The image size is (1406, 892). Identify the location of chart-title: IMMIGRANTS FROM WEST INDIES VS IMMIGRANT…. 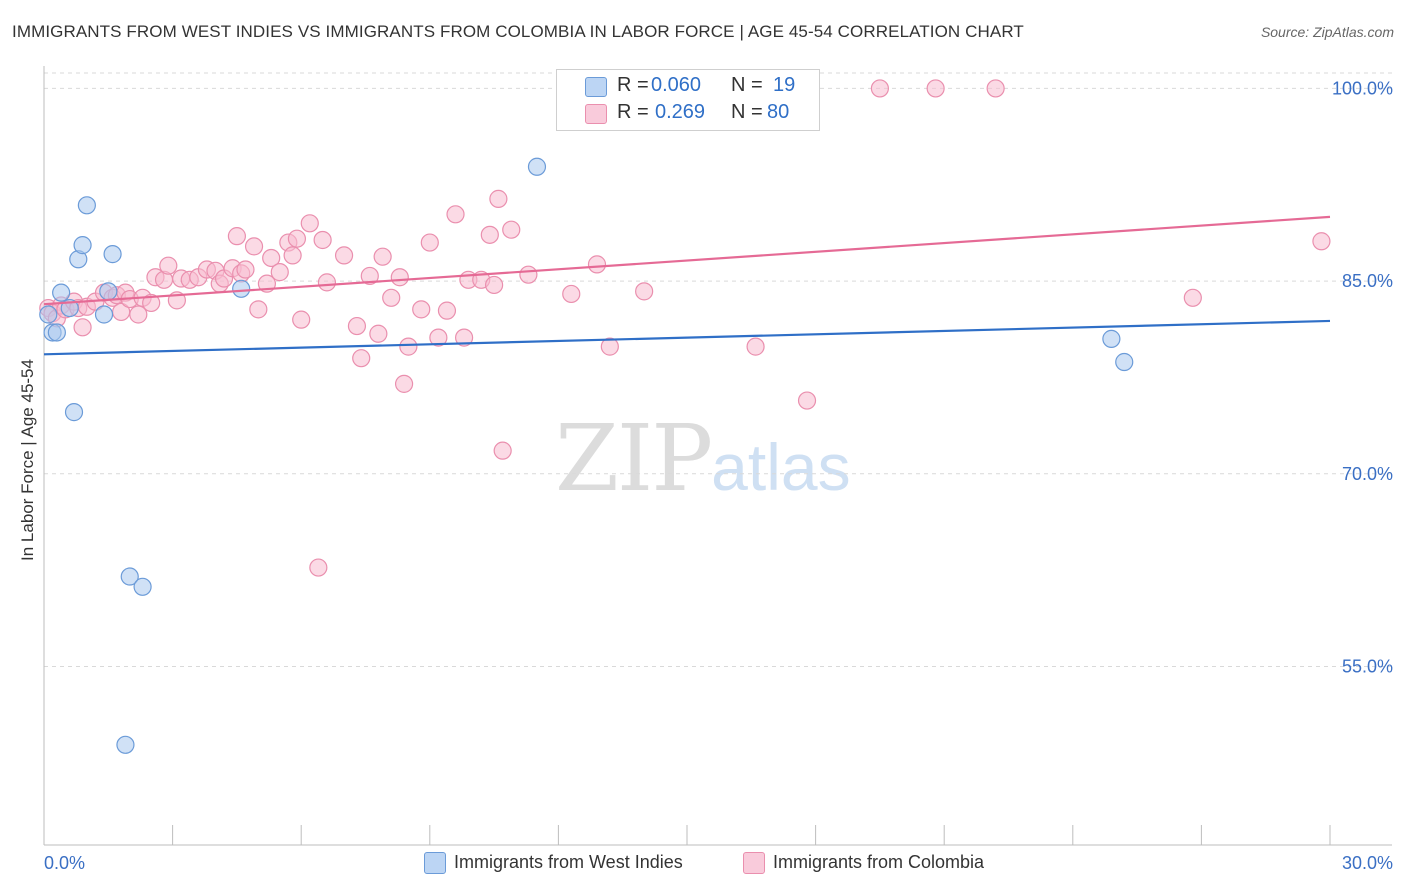
(518, 31).